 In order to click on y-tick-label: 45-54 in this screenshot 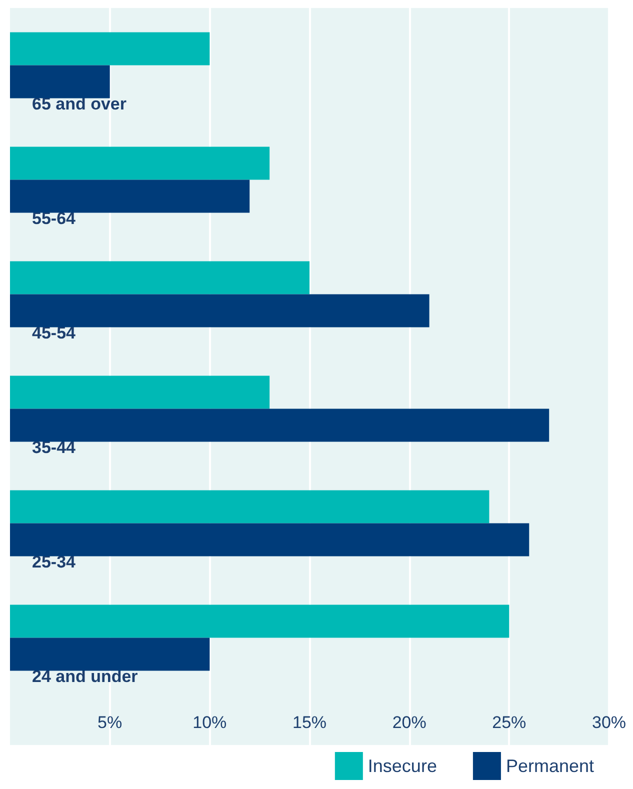, I will do `click(54, 332)`.